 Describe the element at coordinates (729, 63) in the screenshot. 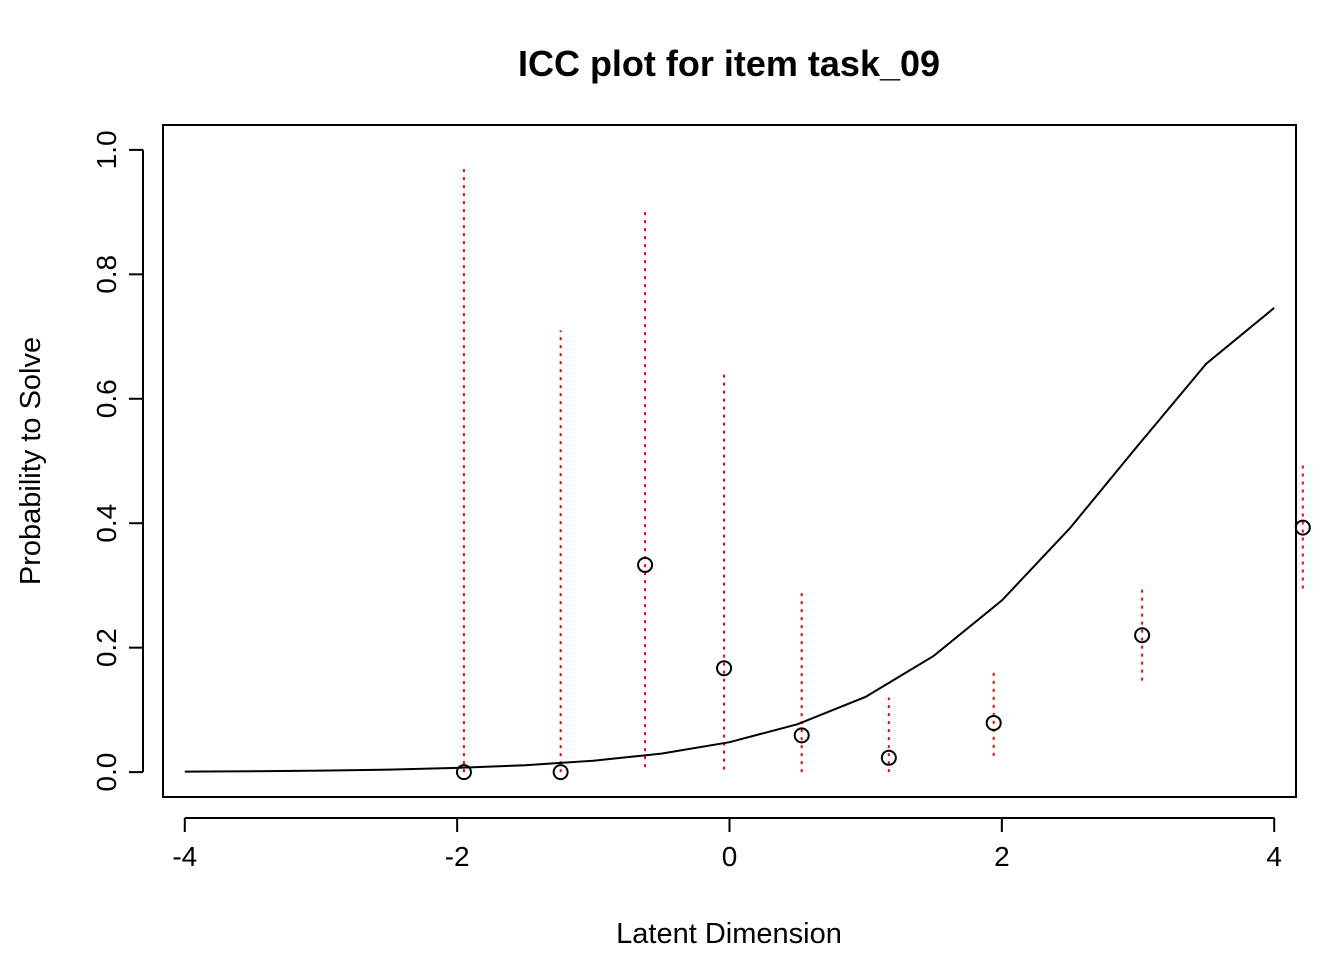

I see `chart-title: ICC plot for item task_09` at that location.